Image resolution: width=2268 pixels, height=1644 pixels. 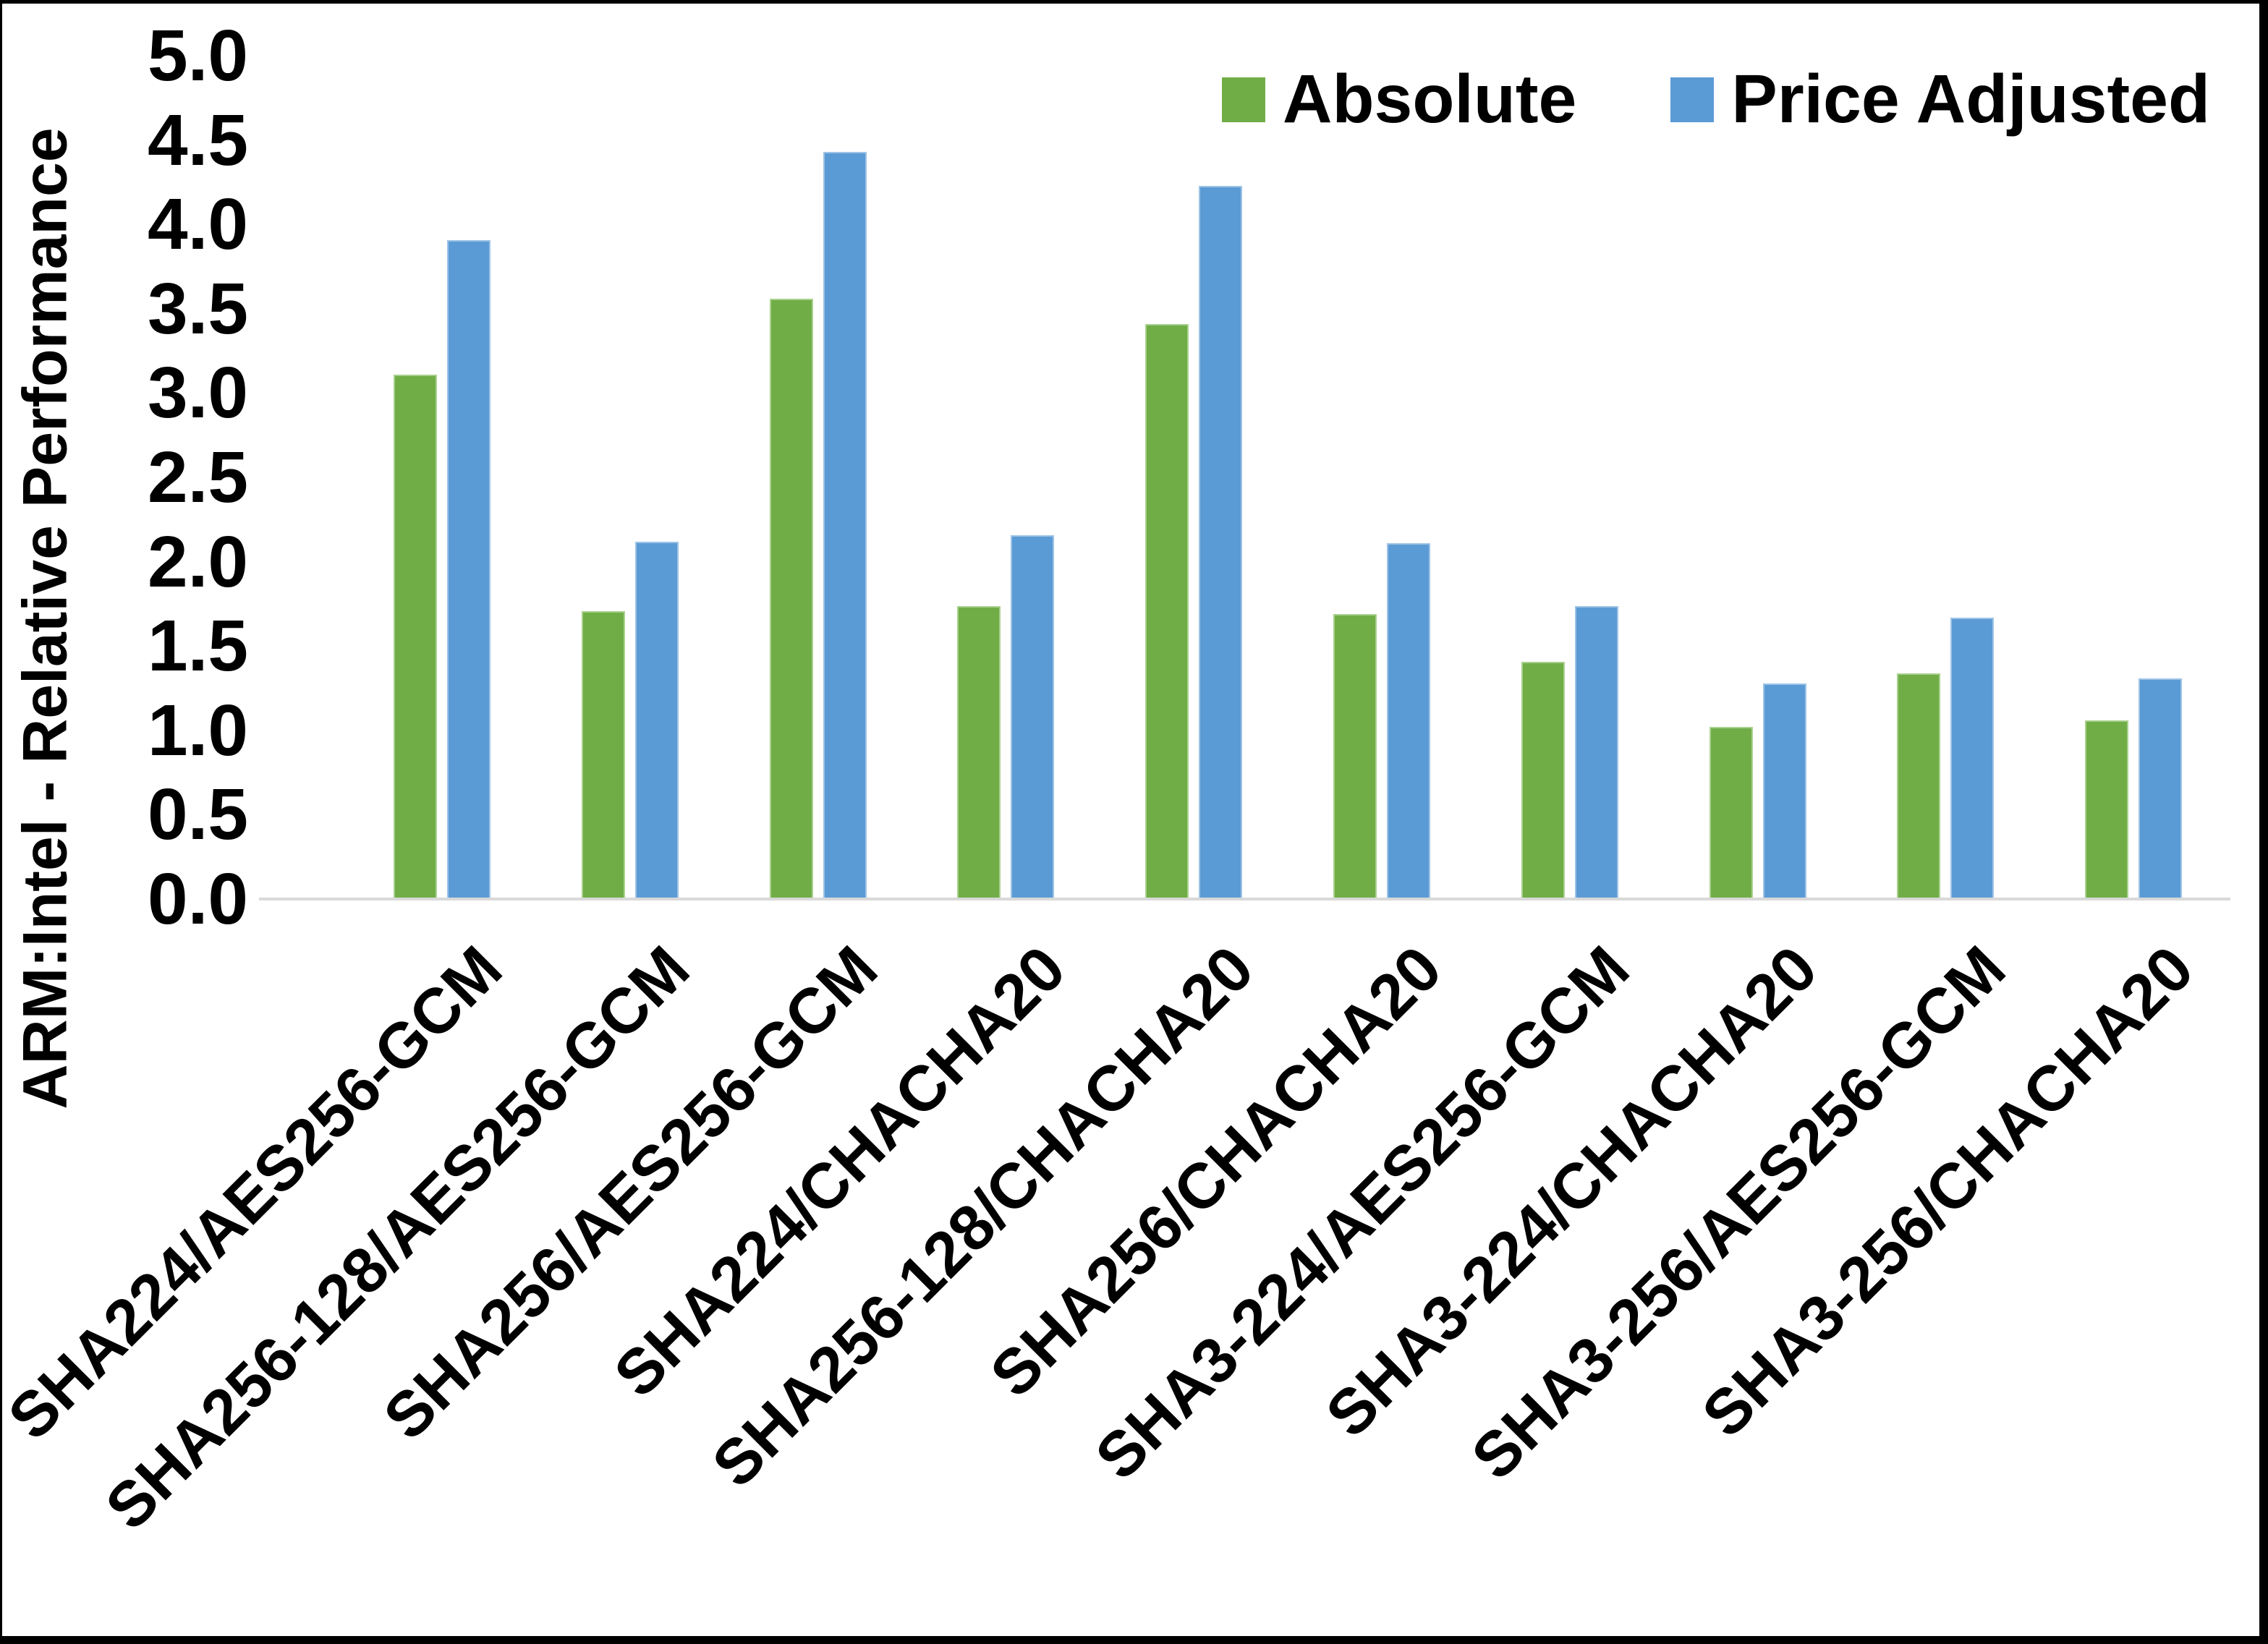 I want to click on y-tick-label: 3.5, so click(x=197, y=308).